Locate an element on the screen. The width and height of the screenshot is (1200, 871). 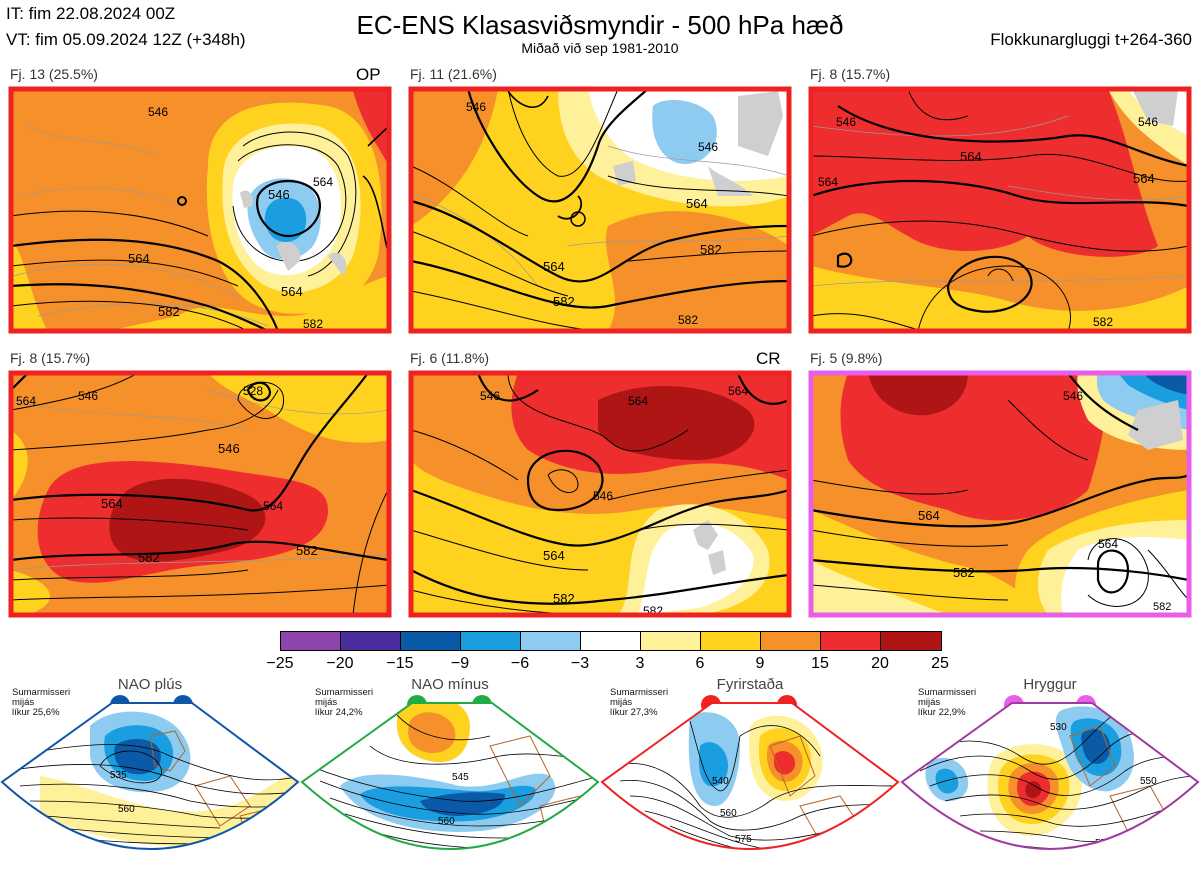
cluster-label: Fj. 11 (21.6%) is located at coordinates (453, 74).